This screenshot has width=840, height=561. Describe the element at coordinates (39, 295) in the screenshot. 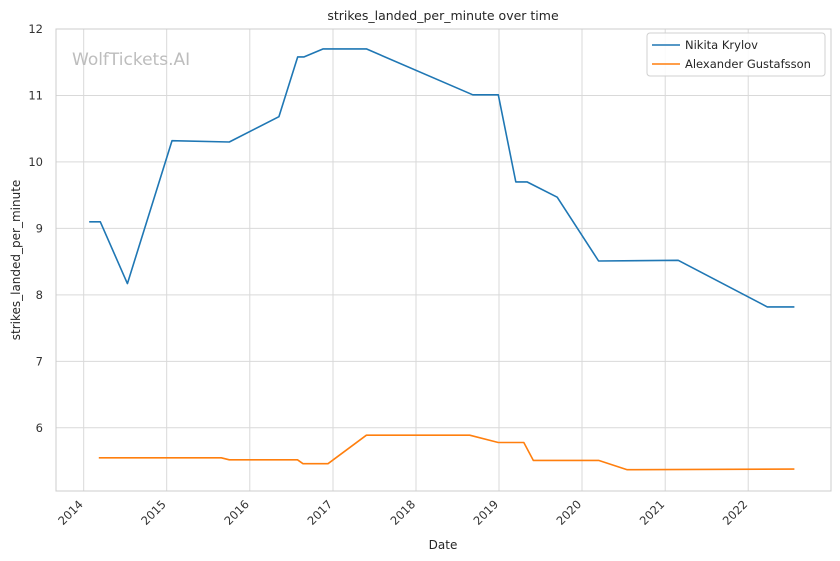

I see `y-tick-label: 8` at that location.